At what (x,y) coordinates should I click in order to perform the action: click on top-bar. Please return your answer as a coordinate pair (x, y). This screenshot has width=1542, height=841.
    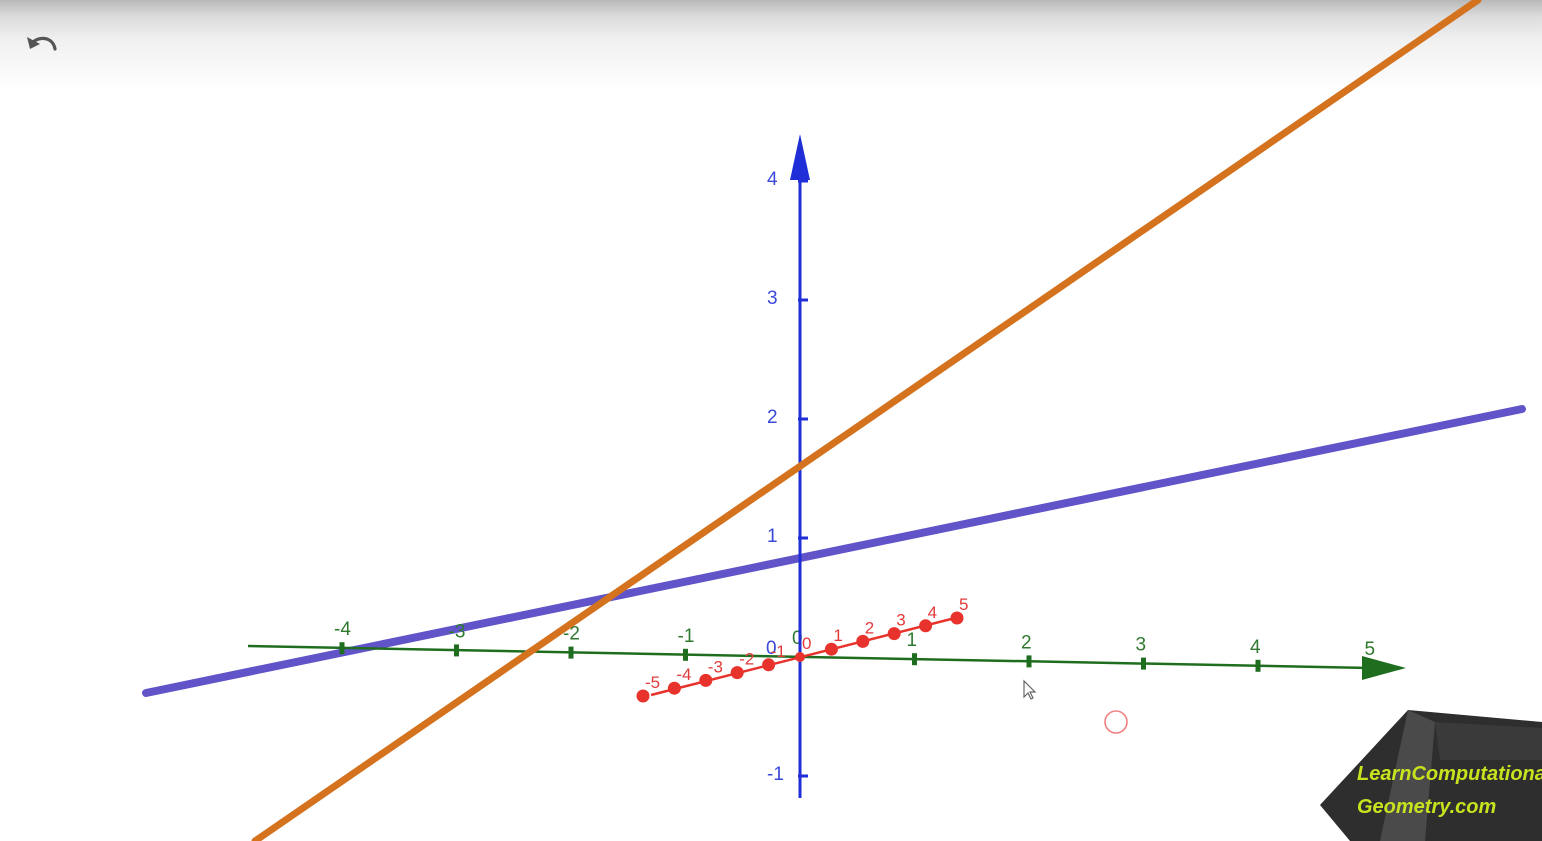
    Looking at the image, I should click on (771, 46).